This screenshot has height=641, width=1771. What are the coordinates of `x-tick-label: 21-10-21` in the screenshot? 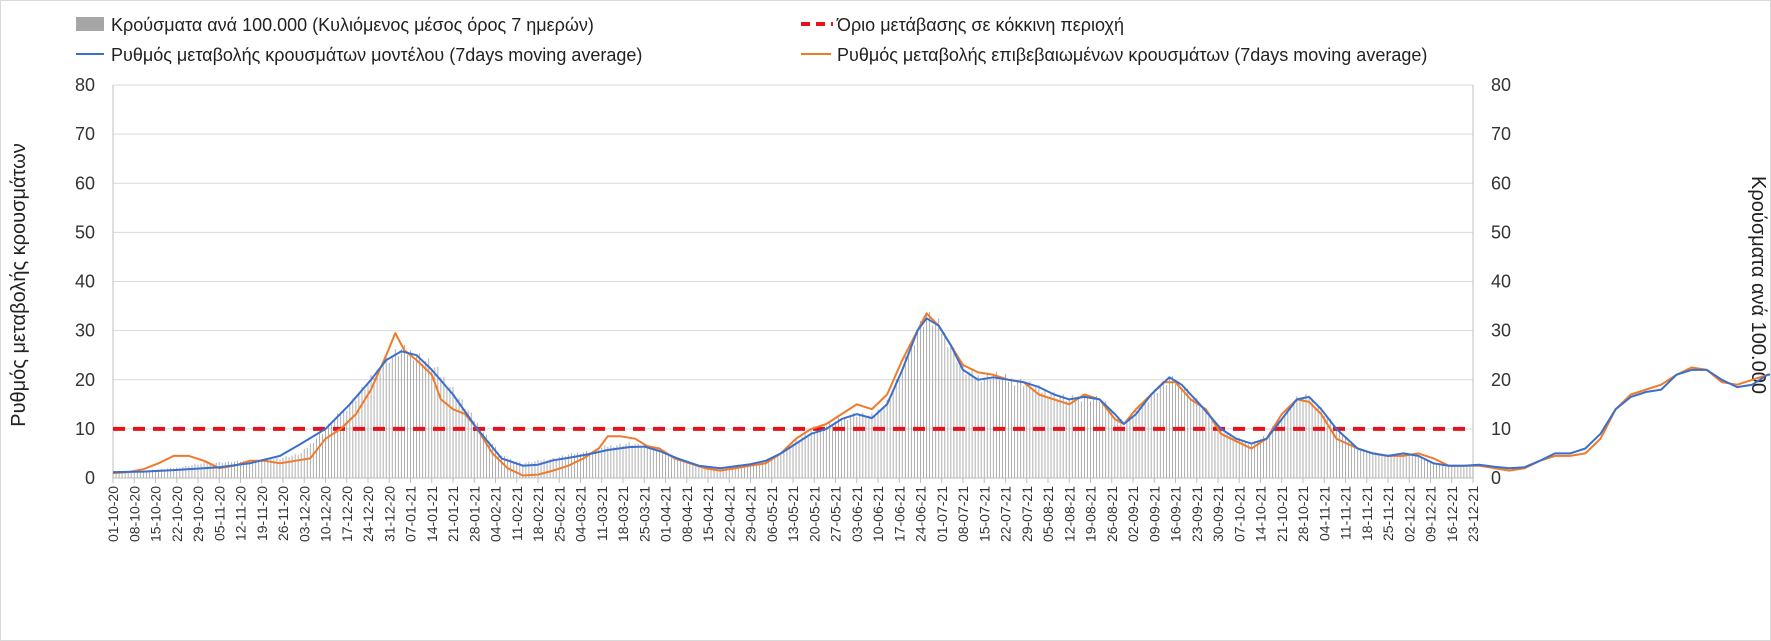 It's located at (1282, 514).